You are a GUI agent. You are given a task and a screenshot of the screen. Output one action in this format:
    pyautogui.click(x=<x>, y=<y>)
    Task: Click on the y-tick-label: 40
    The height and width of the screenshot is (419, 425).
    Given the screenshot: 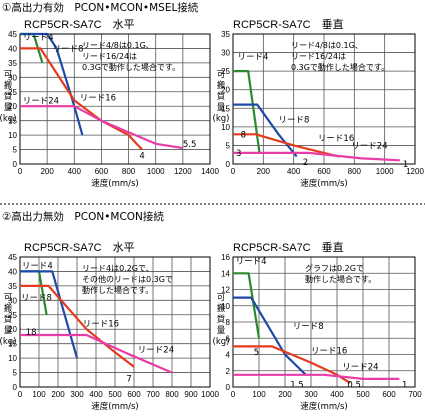 What is the action you would take?
    pyautogui.click(x=12, y=271)
    